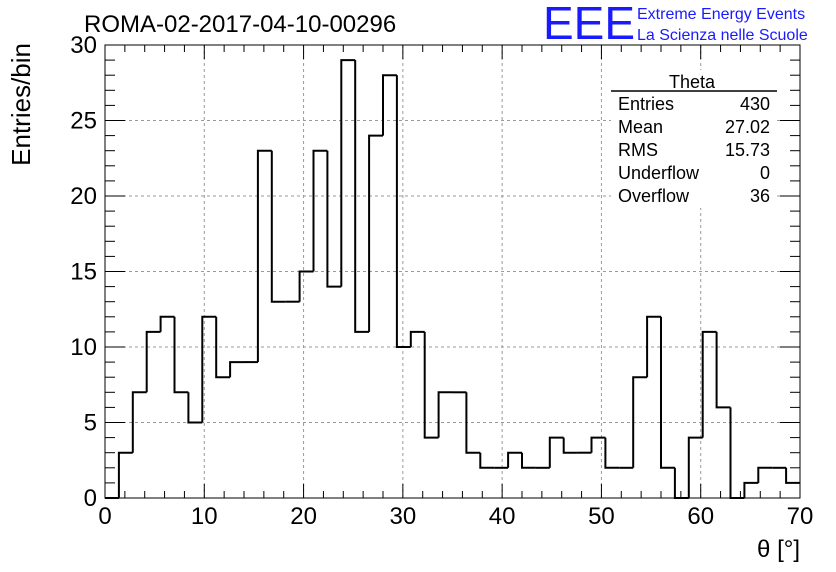  Describe the element at coordinates (403, 516) in the screenshot. I see `x-tick-label: 30` at that location.